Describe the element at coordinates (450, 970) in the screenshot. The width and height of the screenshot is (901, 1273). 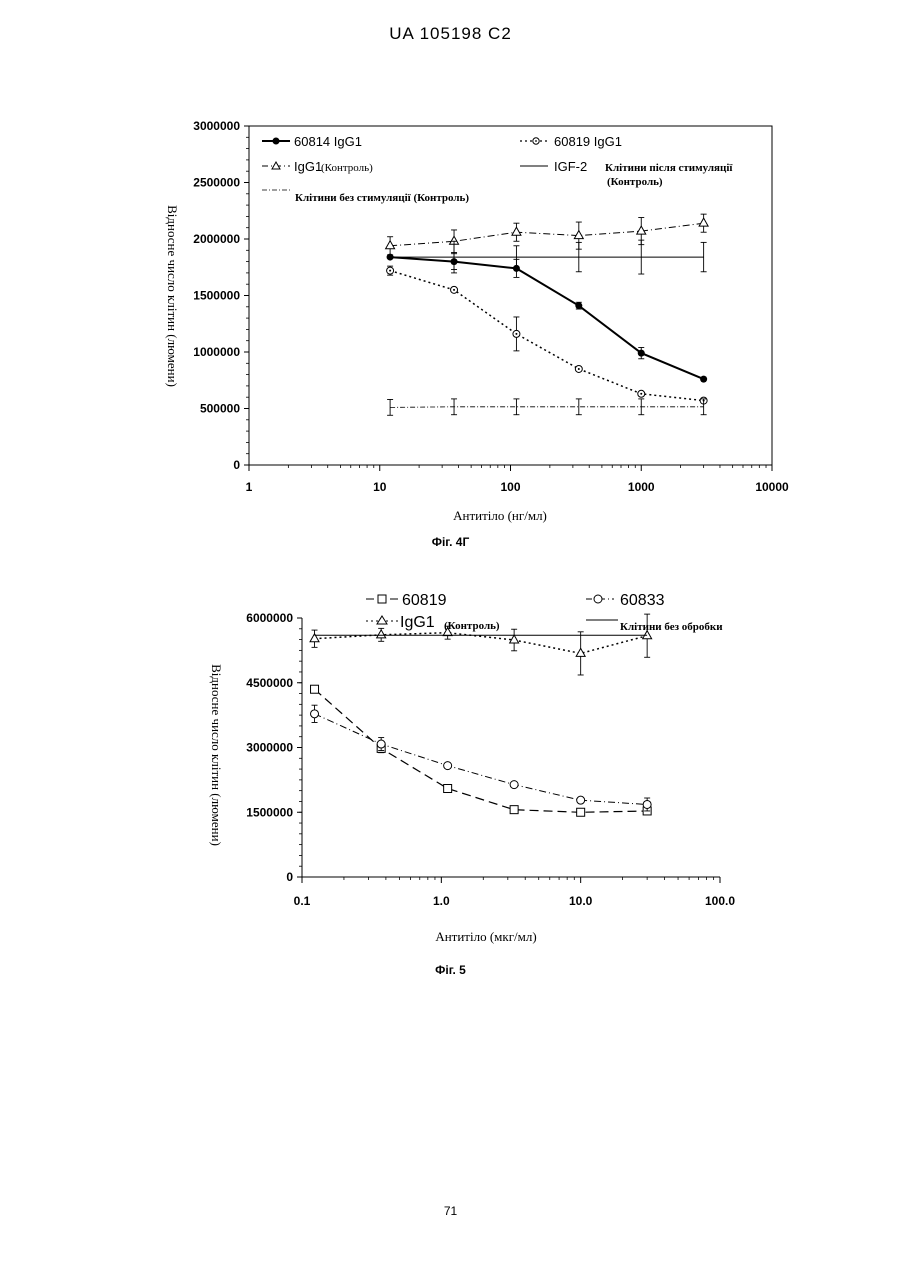
I see `figure-caption-5: Фіг. 5` at that location.